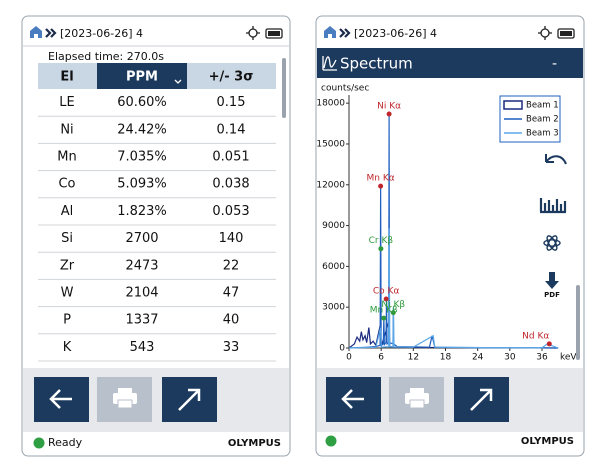 The image size is (608, 471). Describe the element at coordinates (101, 33) in the screenshot. I see `header-title: [2023-06-26] 4` at that location.